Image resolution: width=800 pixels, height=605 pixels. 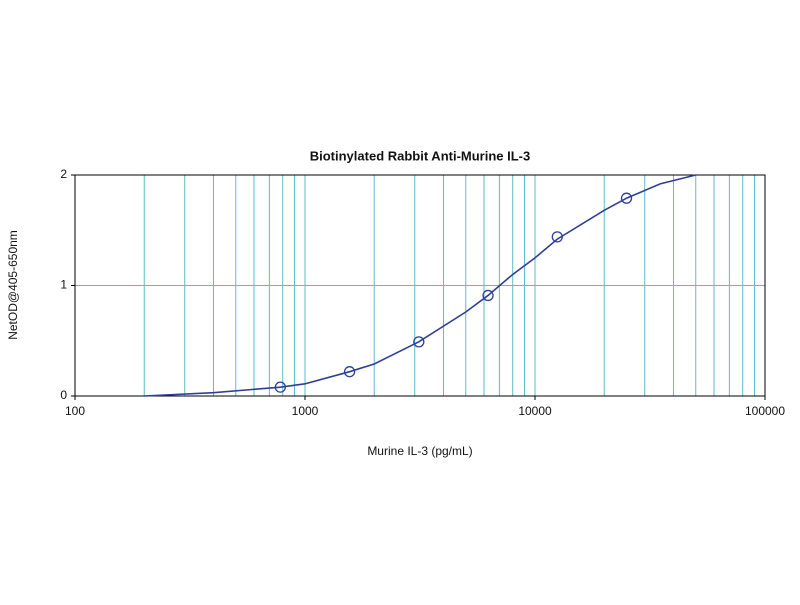 I want to click on y-tick-label: 2, so click(x=63, y=174).